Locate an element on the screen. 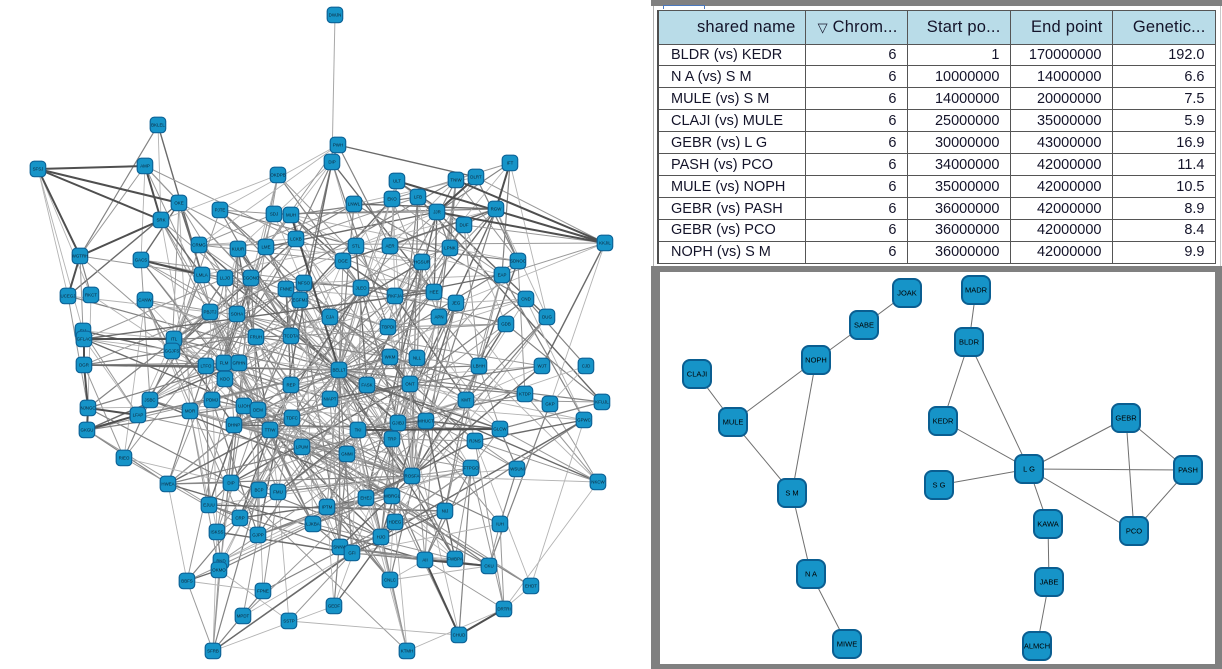 The width and height of the screenshot is (1222, 669). svg-text: GACS is located at coordinates (141, 260).